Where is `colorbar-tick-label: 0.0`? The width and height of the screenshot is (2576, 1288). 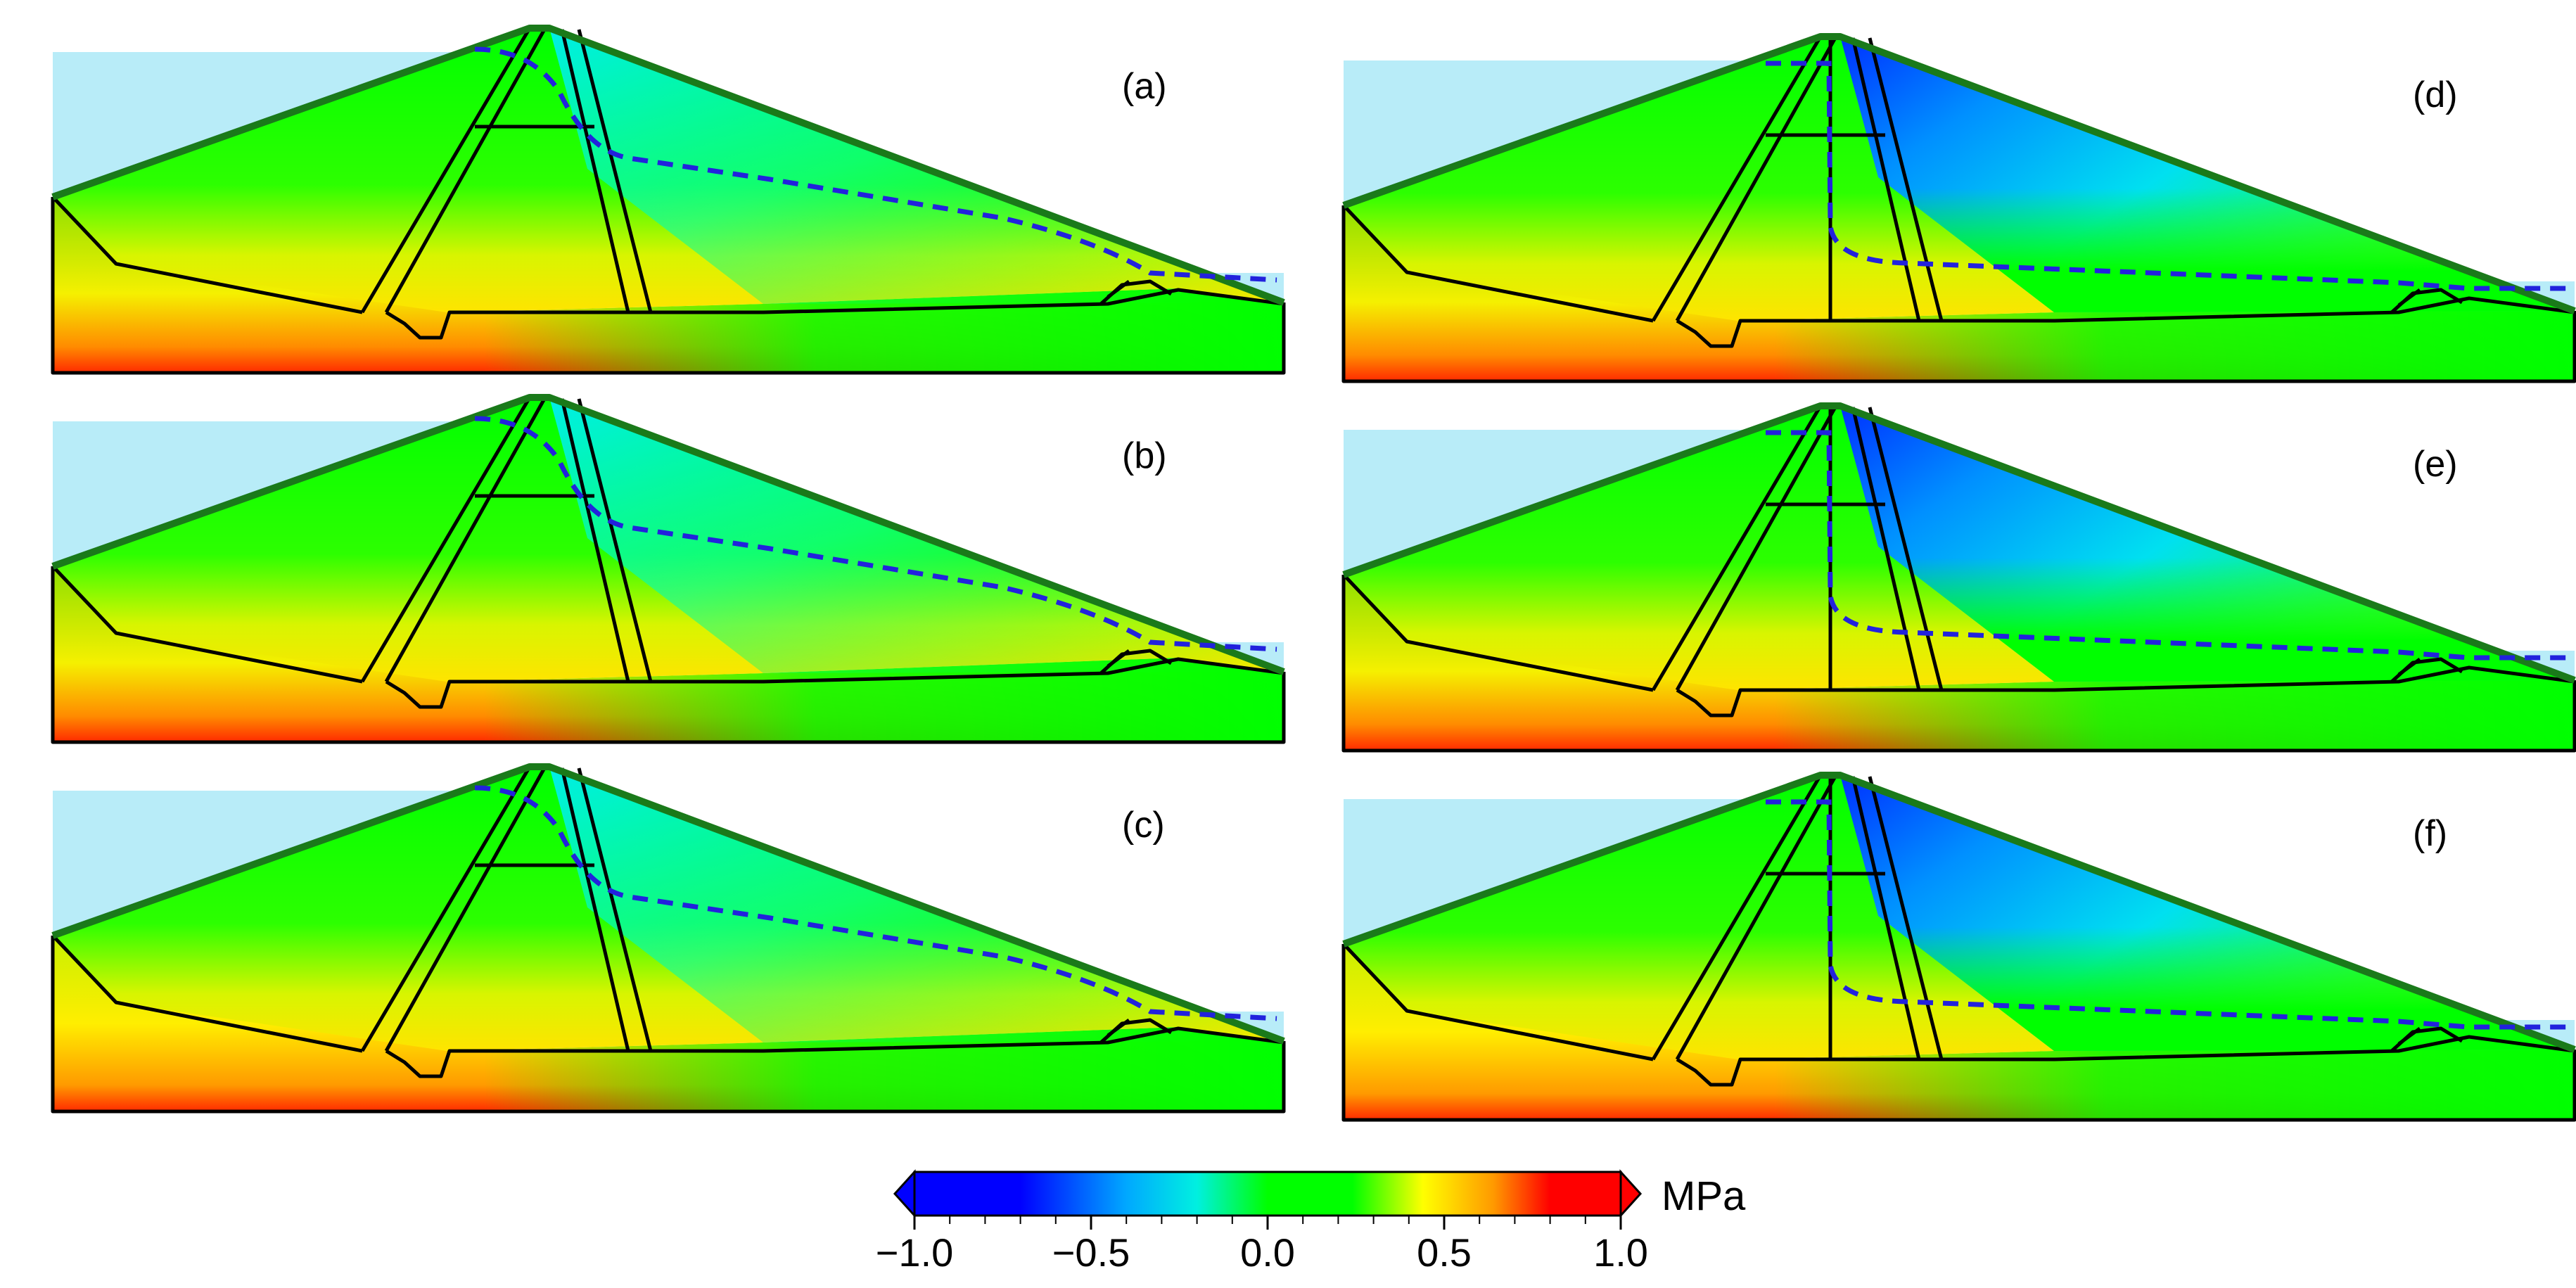
colorbar-tick-label: 0.0 is located at coordinates (1267, 1252).